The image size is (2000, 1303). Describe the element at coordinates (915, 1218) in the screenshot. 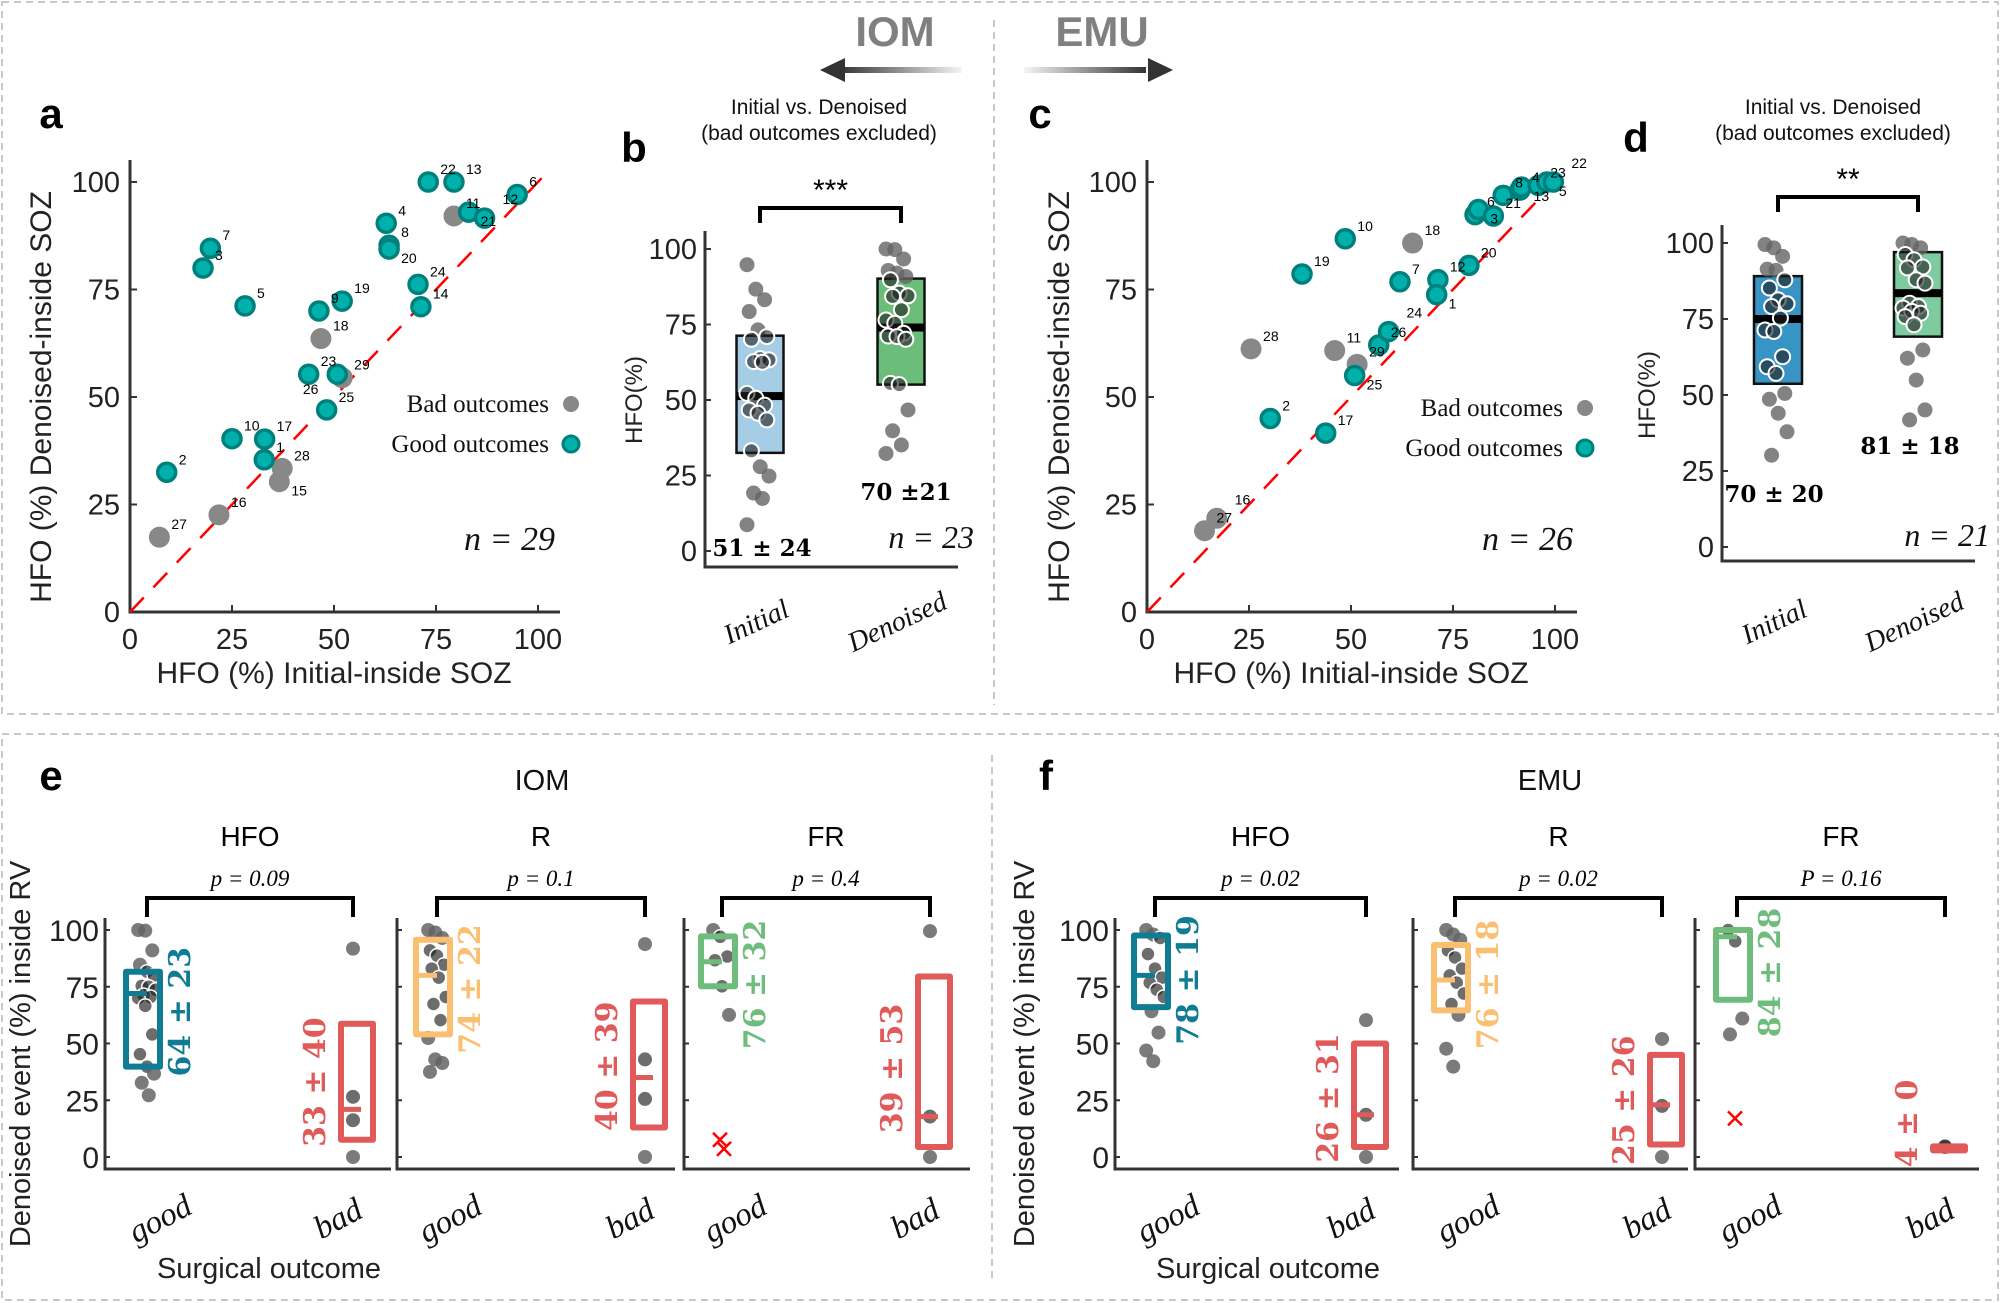

I see `x-tick-label: bad` at that location.